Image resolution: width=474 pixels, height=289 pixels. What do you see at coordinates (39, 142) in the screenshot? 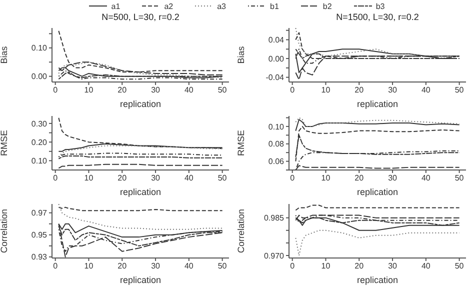
I see `y-tick-label: 0.20` at bounding box center [39, 142].